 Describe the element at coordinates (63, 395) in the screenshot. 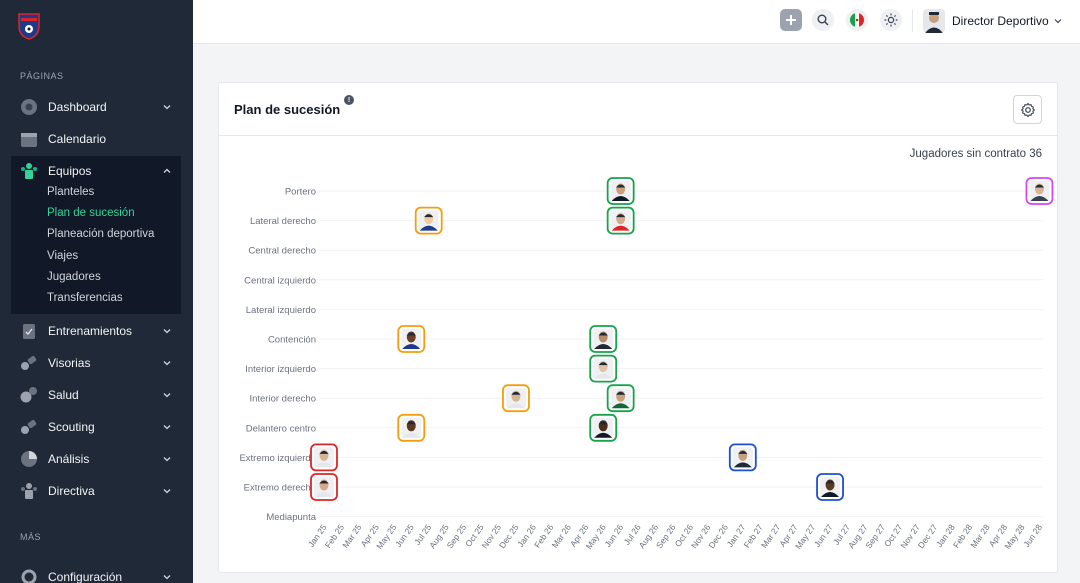

I see `sidebar-item-label: Salud` at that location.